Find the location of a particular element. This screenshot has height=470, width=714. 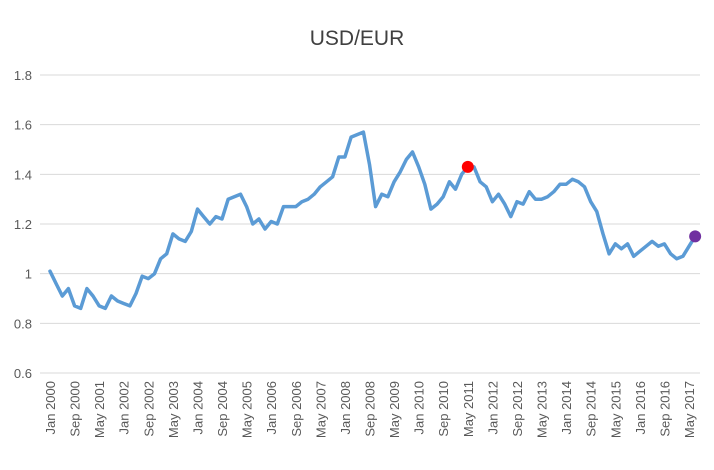

x-tick-label: Sep 2002 is located at coordinates (148, 409).